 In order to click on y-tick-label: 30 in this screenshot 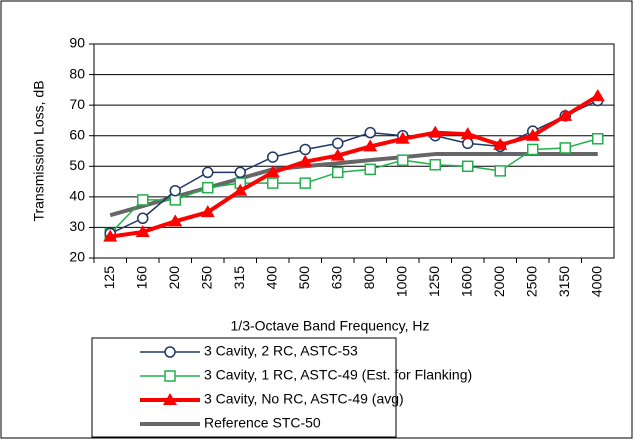, I will do `click(77, 226)`.